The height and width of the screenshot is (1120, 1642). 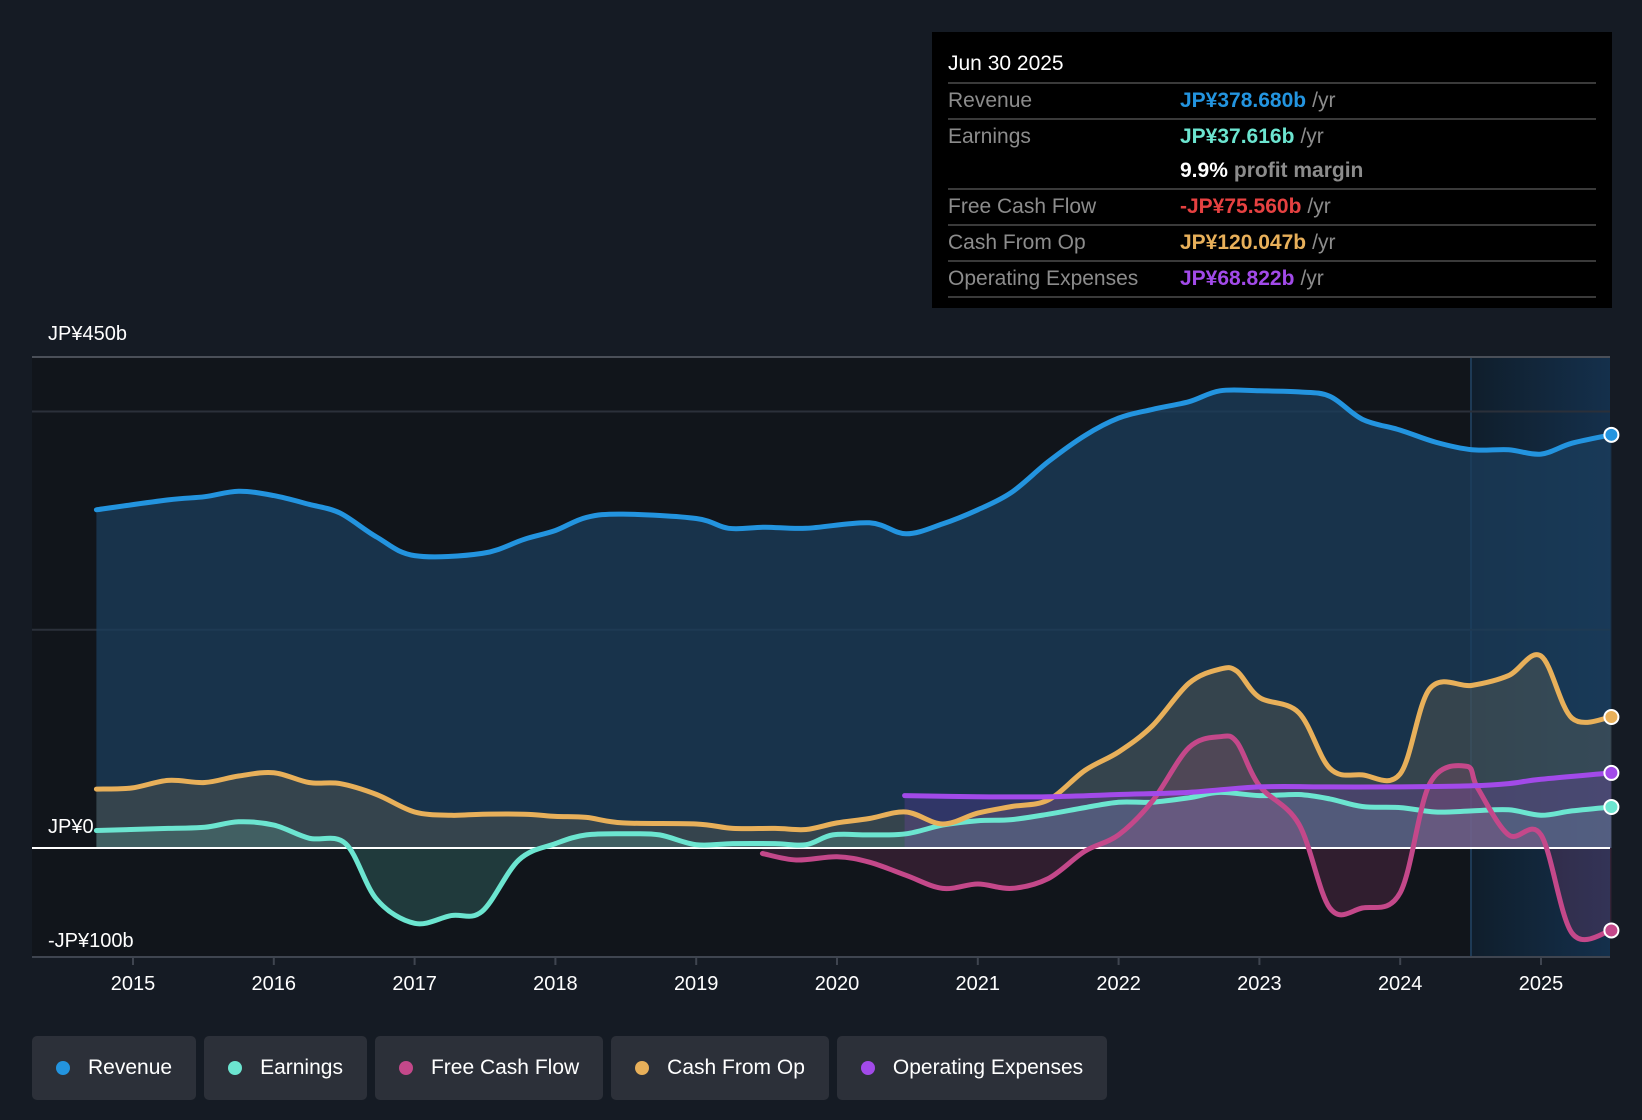 What do you see at coordinates (1541, 984) in the screenshot?
I see `x-tick-label: 2025` at bounding box center [1541, 984].